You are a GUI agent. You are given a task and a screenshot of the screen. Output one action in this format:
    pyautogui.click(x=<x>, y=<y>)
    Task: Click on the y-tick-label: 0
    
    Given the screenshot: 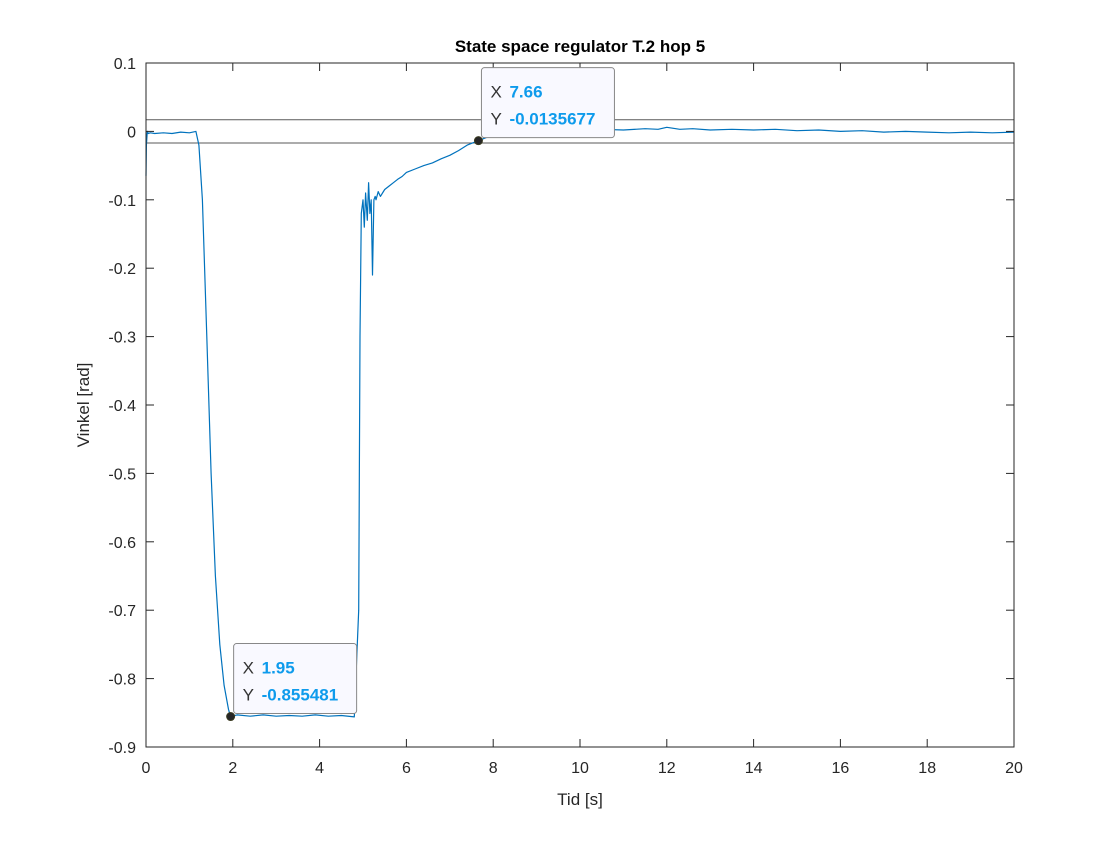 What is the action you would take?
    pyautogui.click(x=131, y=132)
    